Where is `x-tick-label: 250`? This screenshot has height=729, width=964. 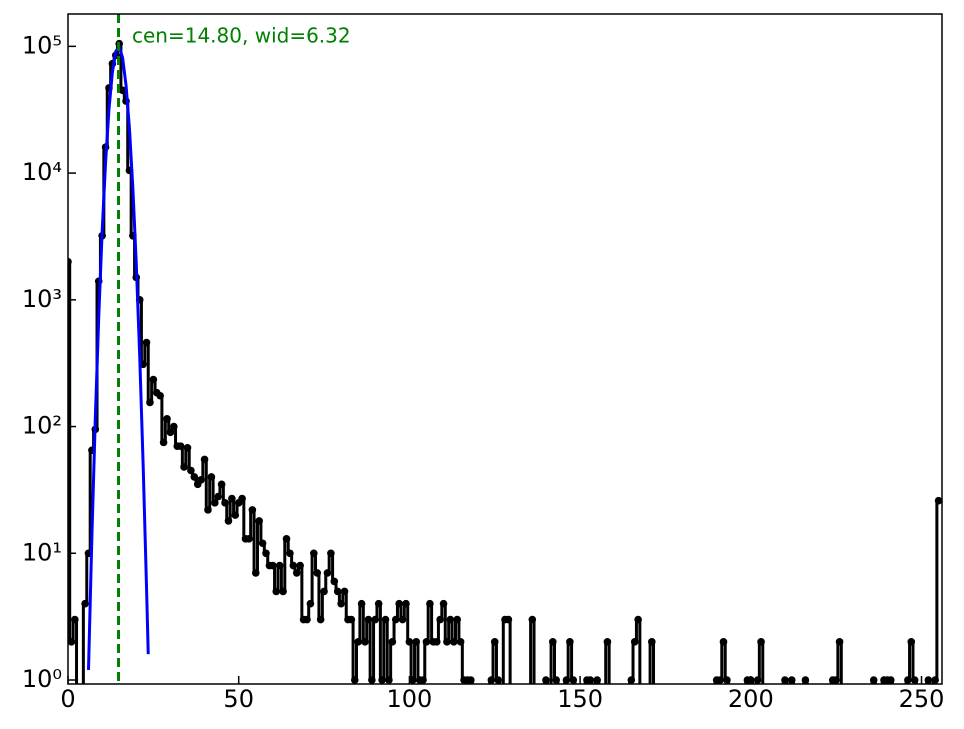
x-tick-label: 250 is located at coordinates (922, 699).